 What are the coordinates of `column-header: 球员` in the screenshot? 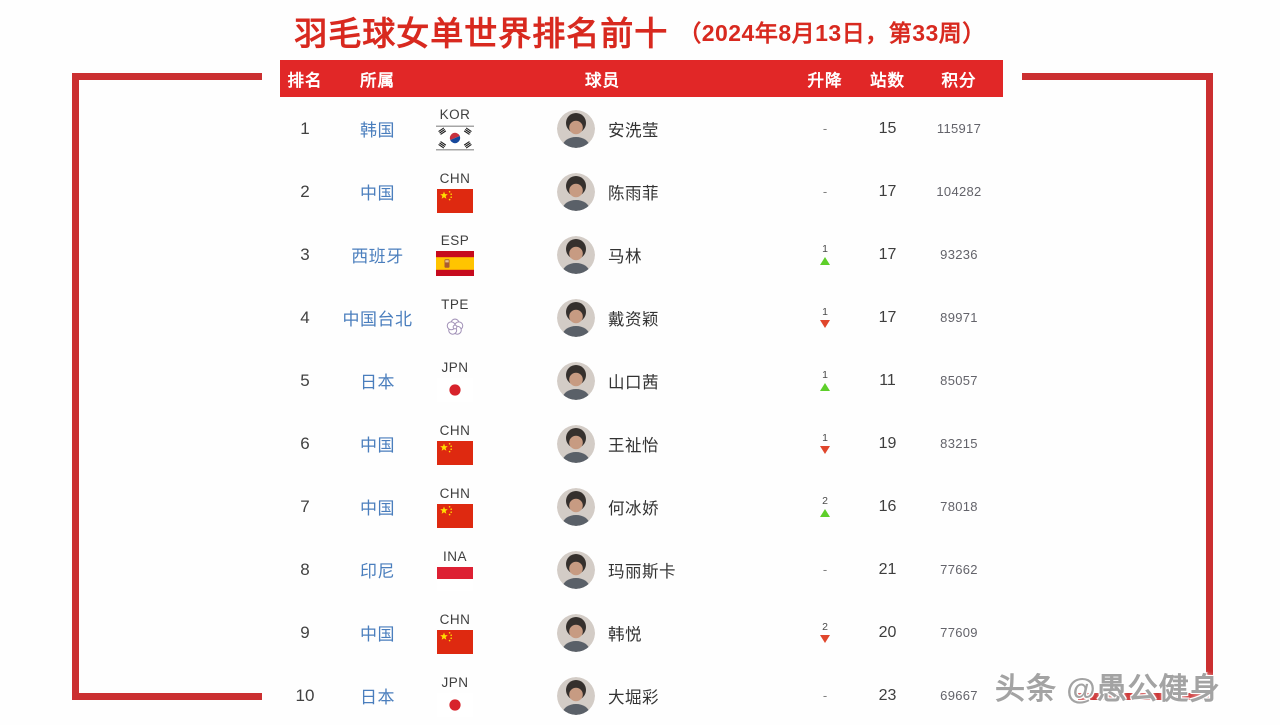 It's located at (602, 80).